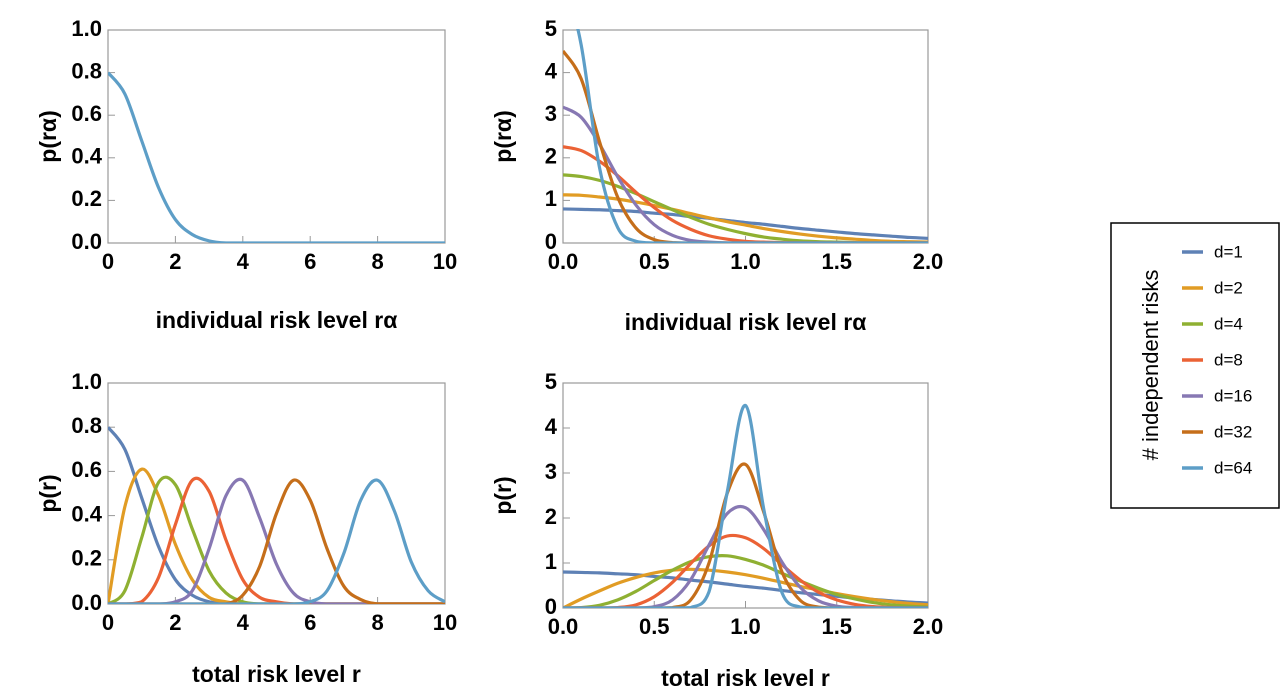  I want to click on legend-box, so click(1195, 365).